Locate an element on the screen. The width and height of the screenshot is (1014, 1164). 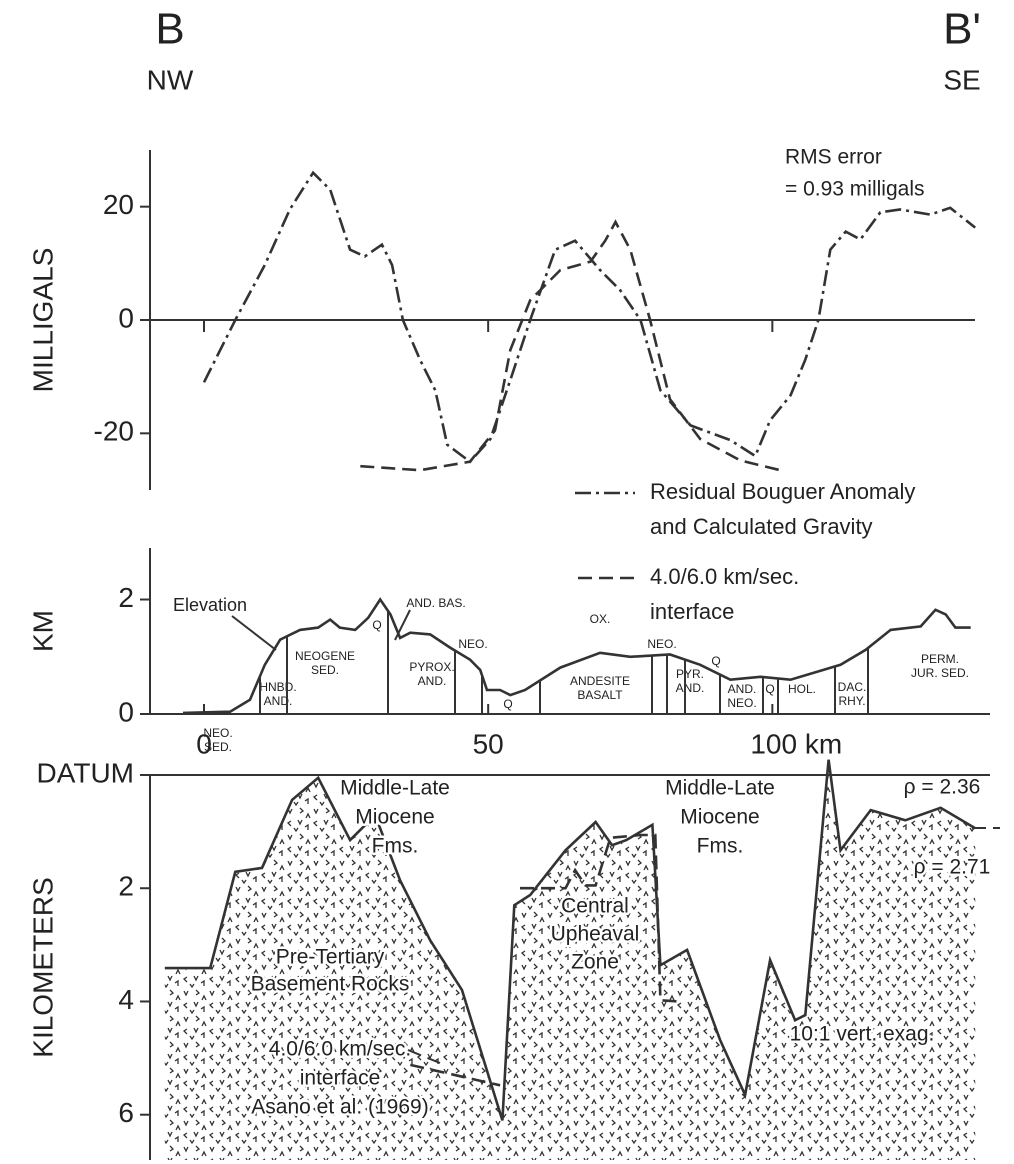
annotation: Basement Rocks is located at coordinates (330, 984).